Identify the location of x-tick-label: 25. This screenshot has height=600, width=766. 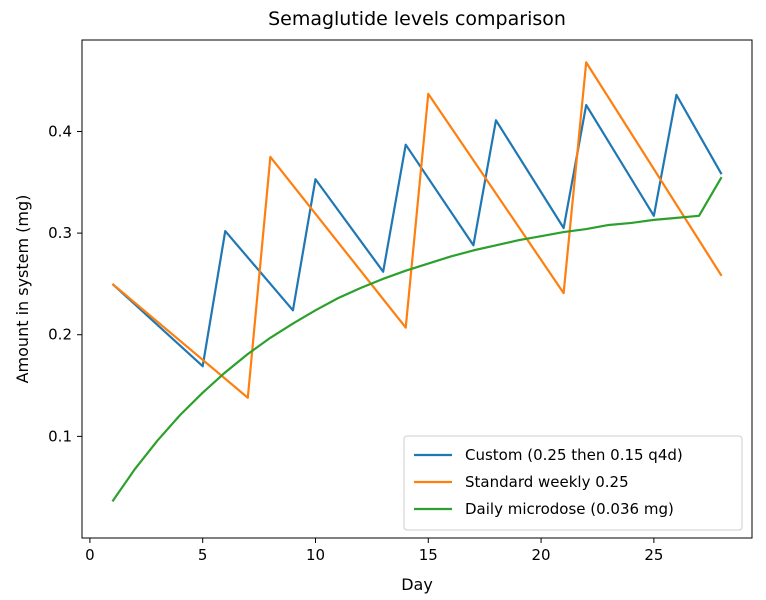
(653, 555).